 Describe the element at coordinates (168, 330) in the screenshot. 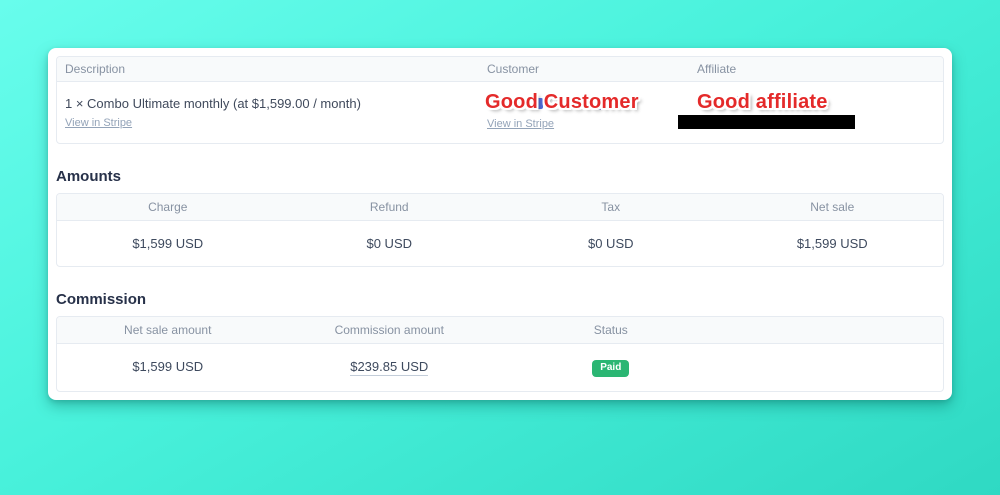

I see `column-header-net-sale-amount: Net sale amount` at that location.